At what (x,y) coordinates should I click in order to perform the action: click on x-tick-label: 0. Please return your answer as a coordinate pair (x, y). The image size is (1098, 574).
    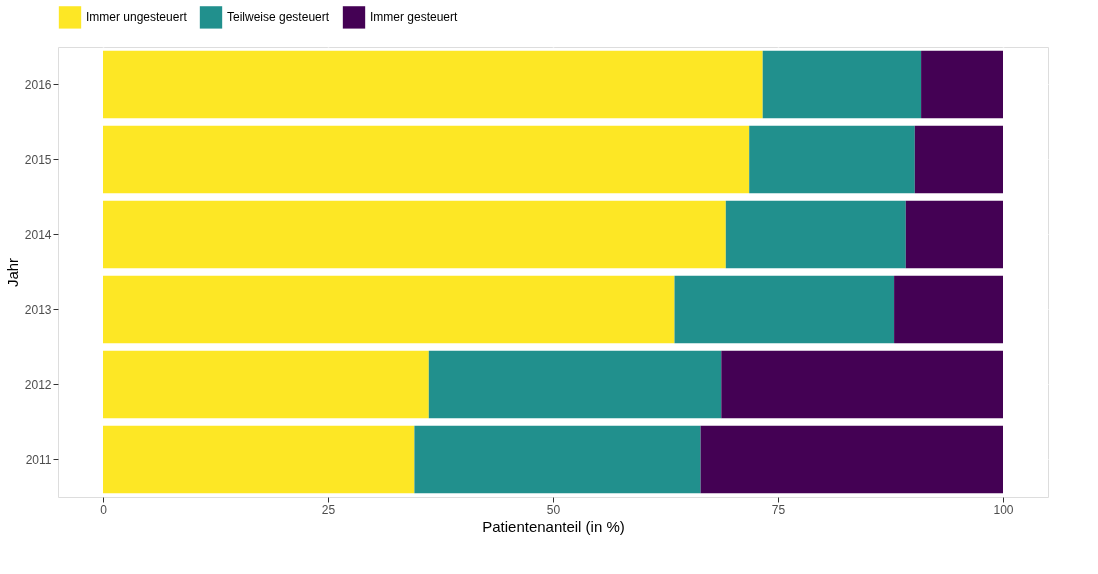
    Looking at the image, I should click on (104, 509).